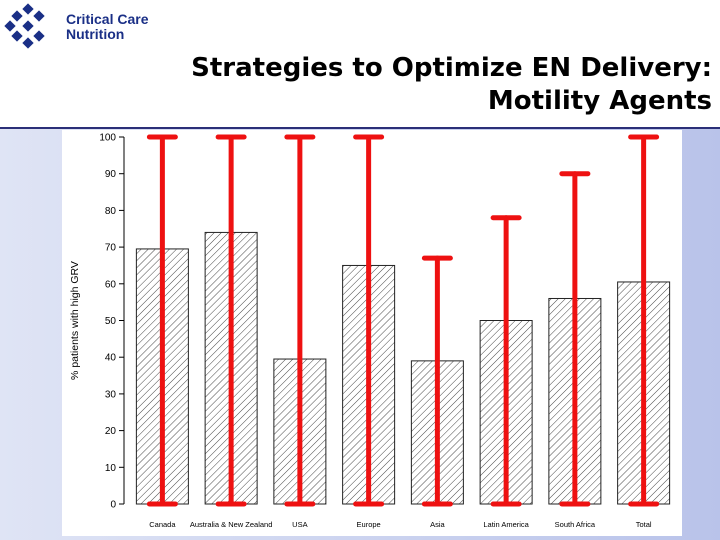 This screenshot has width=720, height=540. Describe the element at coordinates (75, 320) in the screenshot. I see `y-axis-title: % patients with high GRV` at that location.